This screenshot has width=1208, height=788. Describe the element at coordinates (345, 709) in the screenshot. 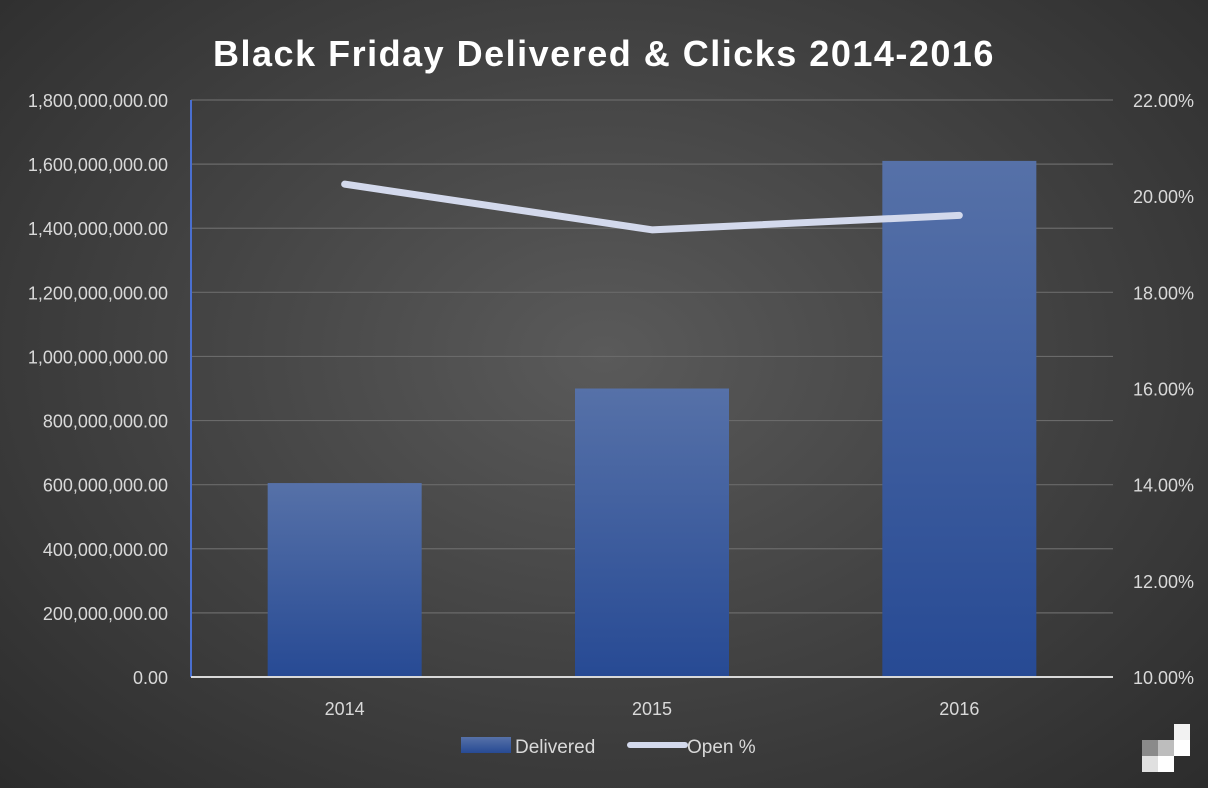

I see `x-tick-label: 2014` at that location.